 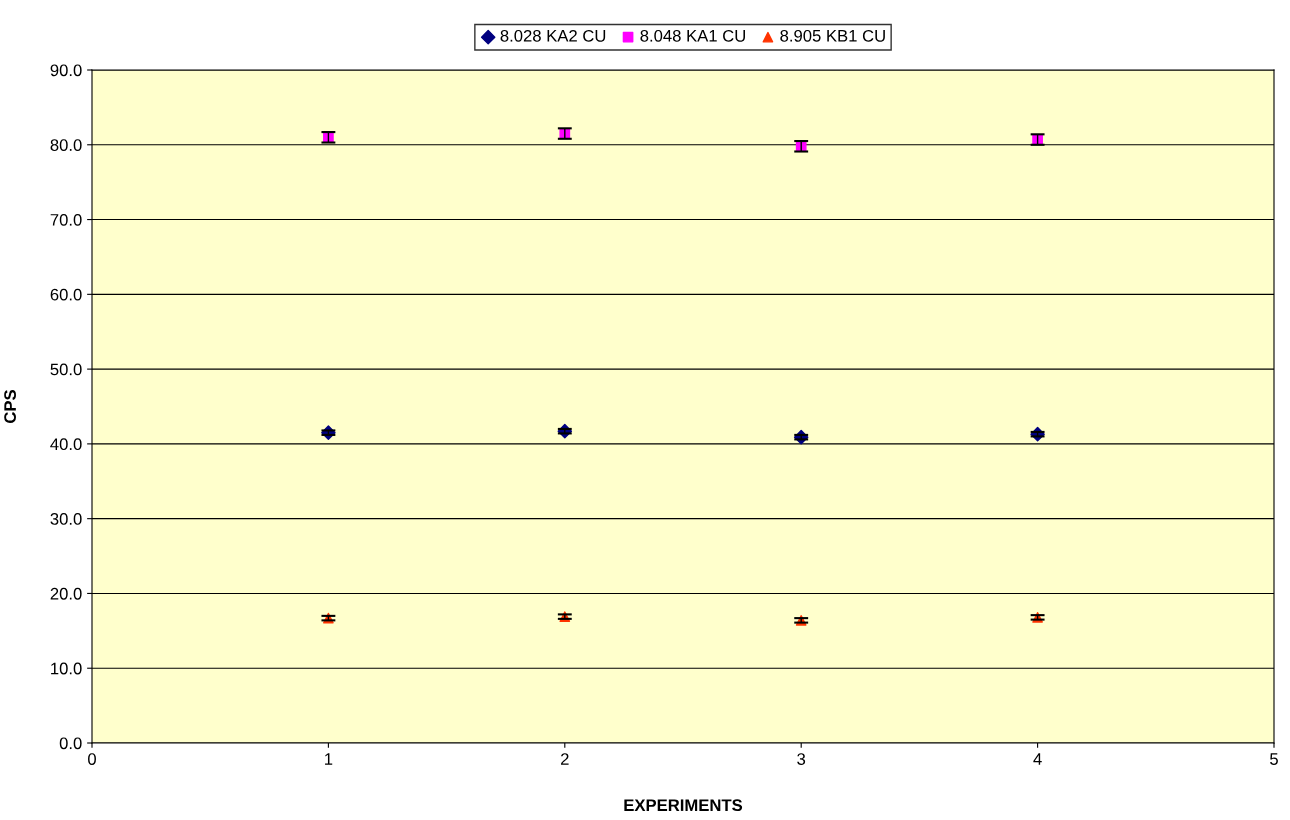 I want to click on x-tick-label: 1, so click(x=329, y=759).